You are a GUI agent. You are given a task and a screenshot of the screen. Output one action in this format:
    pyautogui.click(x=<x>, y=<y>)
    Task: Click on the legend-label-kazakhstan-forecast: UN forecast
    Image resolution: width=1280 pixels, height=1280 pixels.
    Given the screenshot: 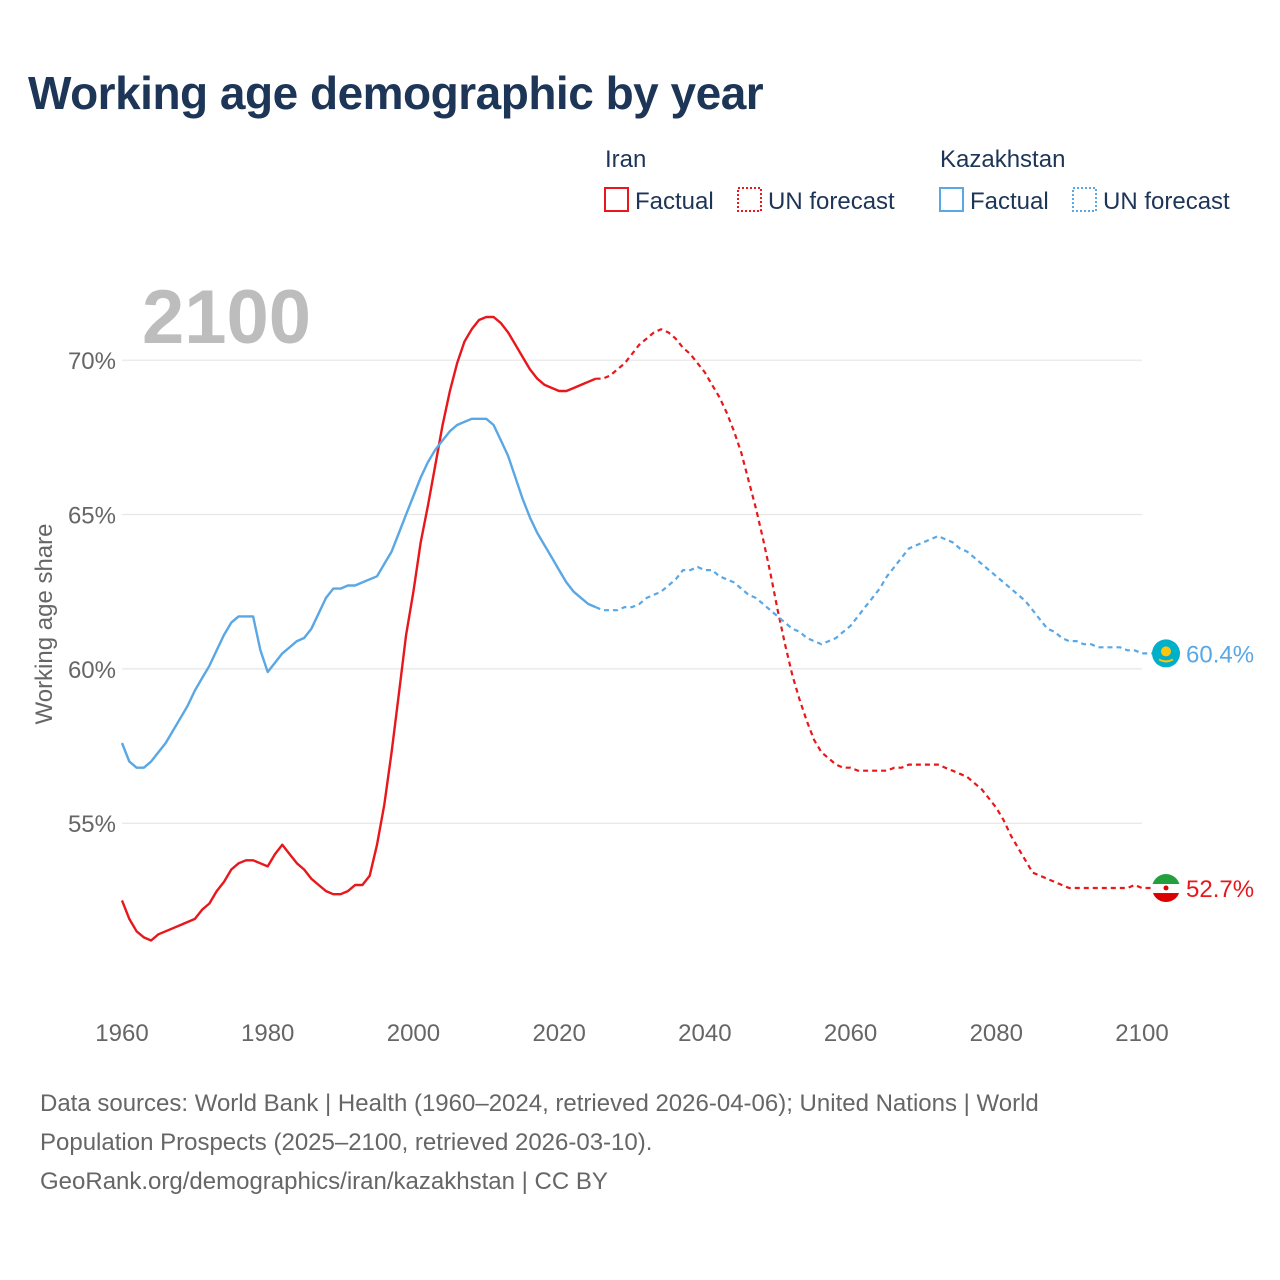 What is the action you would take?
    pyautogui.click(x=1166, y=201)
    